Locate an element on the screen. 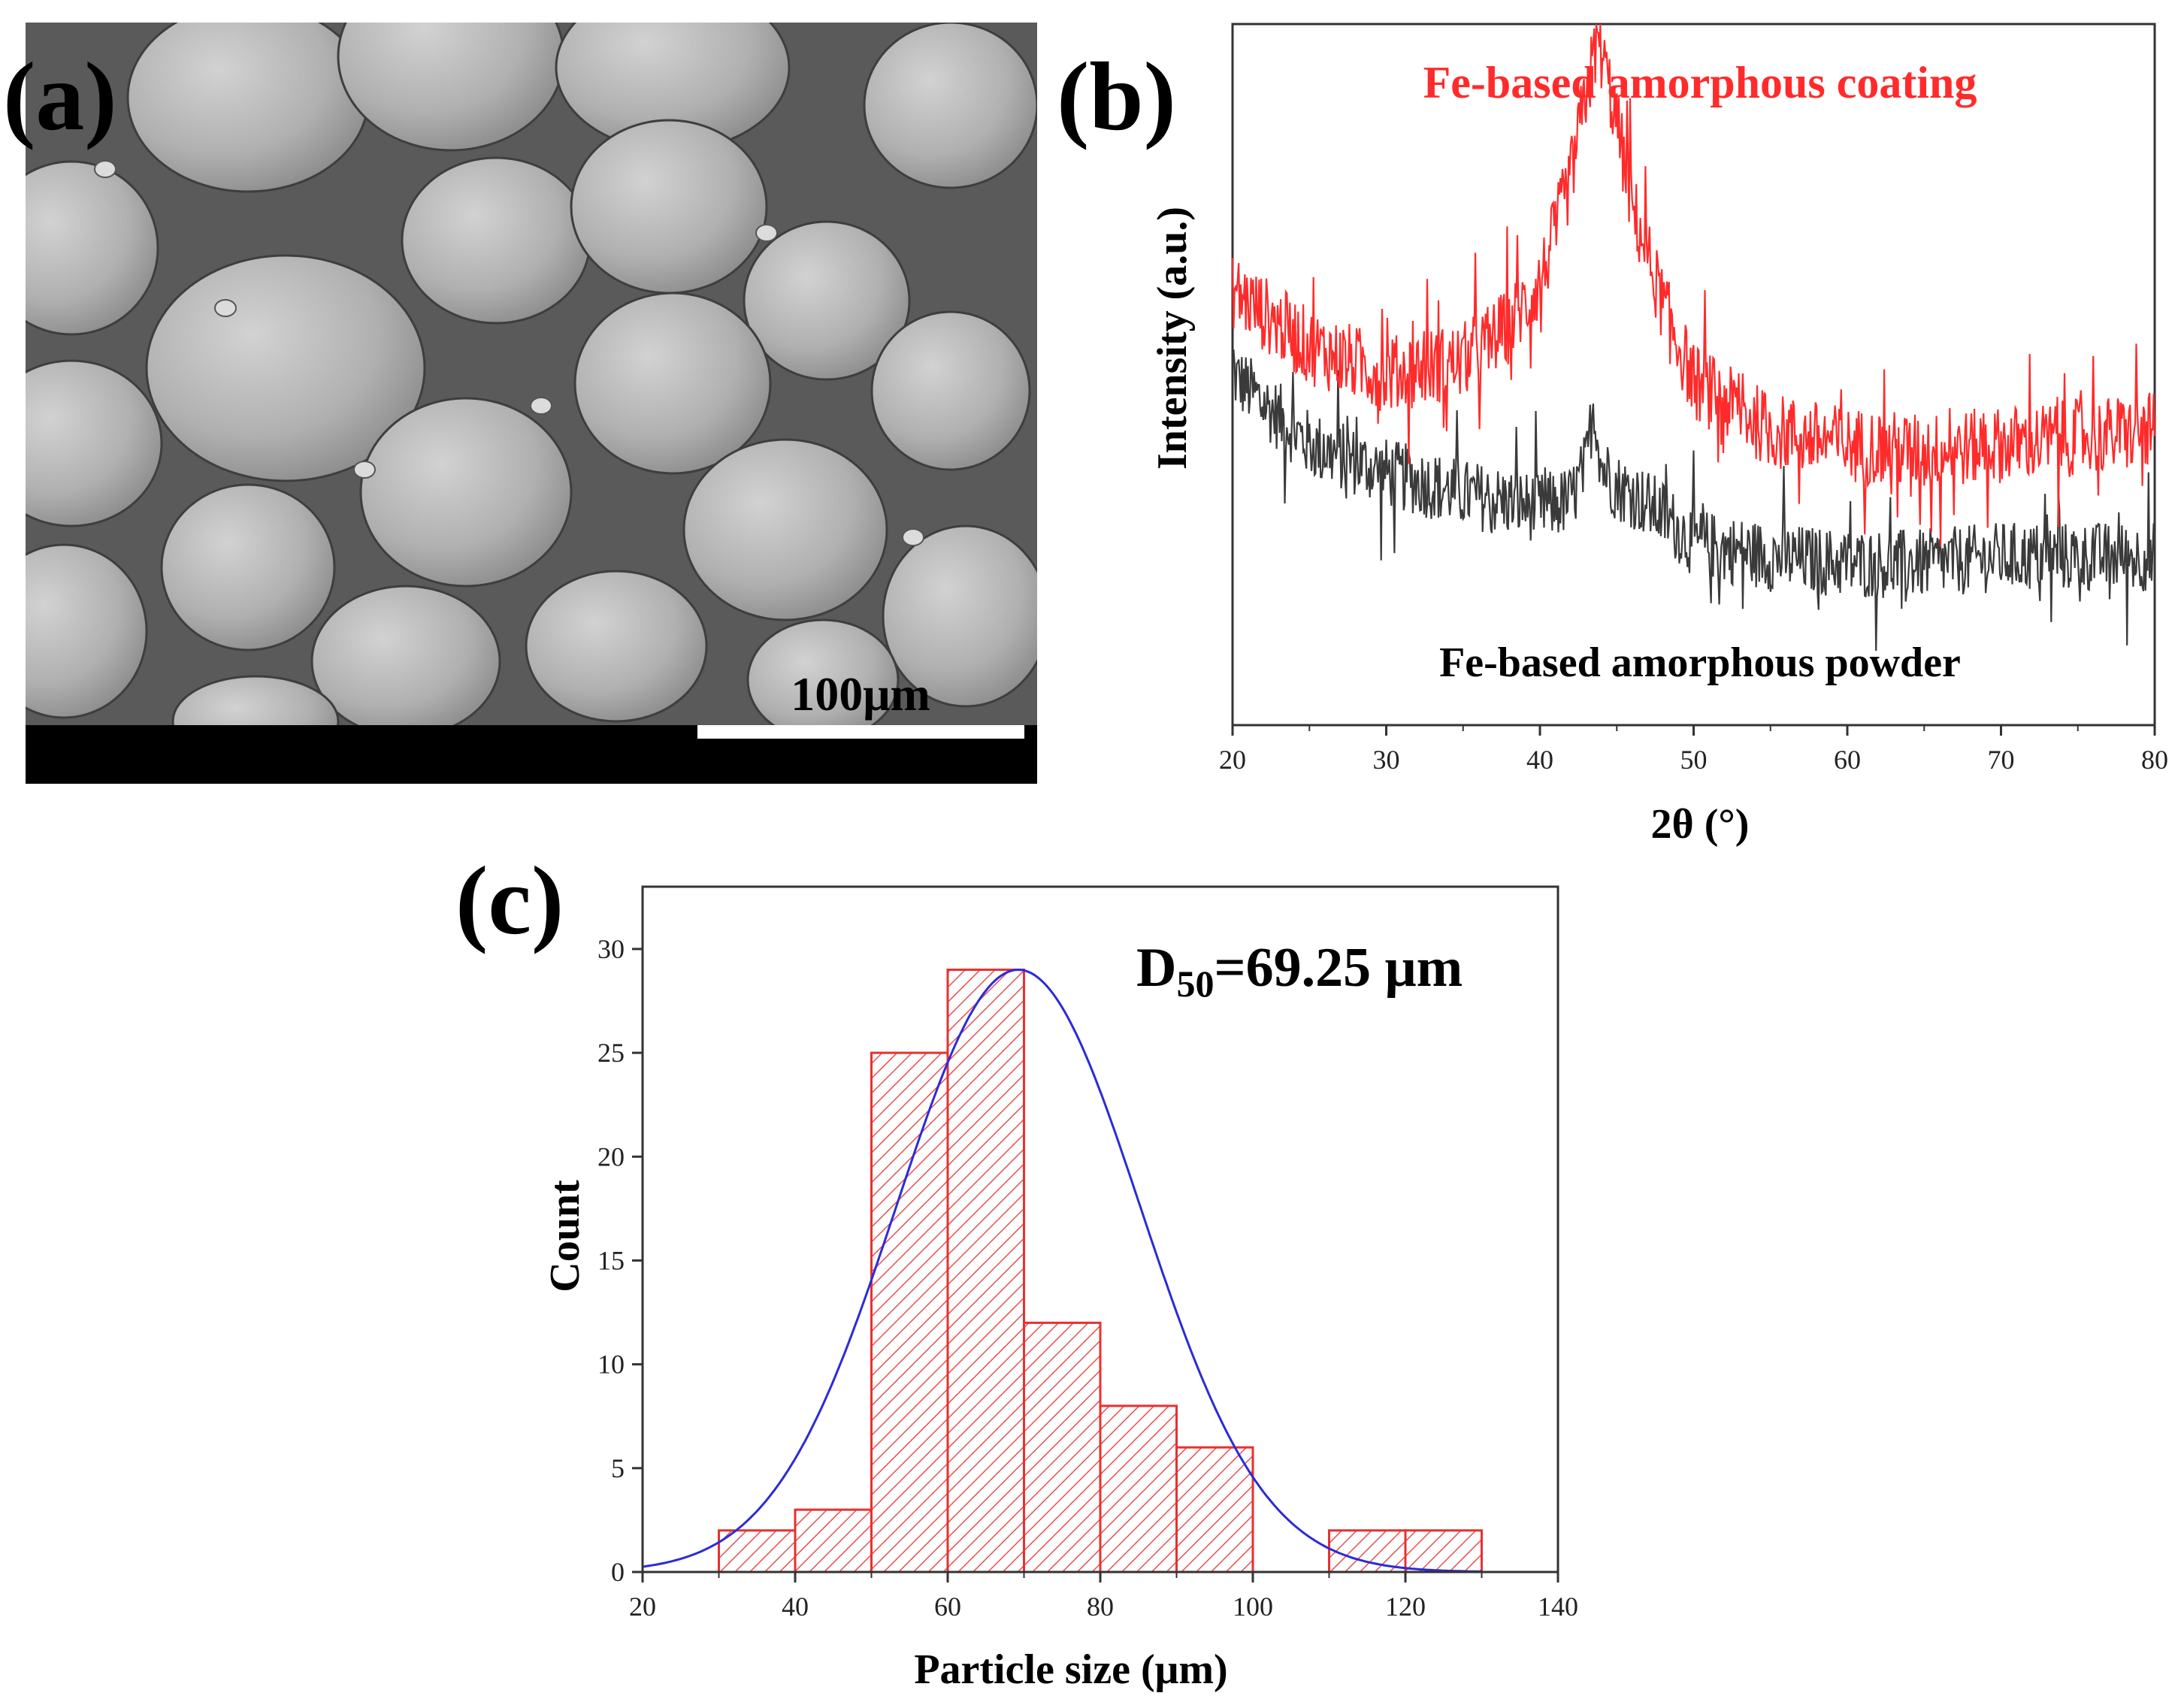 The width and height of the screenshot is (2181, 1708). histogram-x-tick-label: 100 is located at coordinates (1253, 1607).